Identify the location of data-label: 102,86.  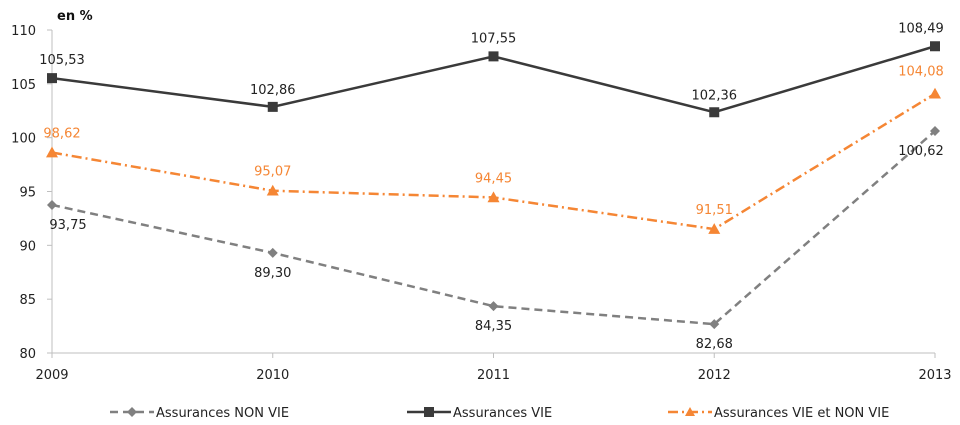
(273, 90).